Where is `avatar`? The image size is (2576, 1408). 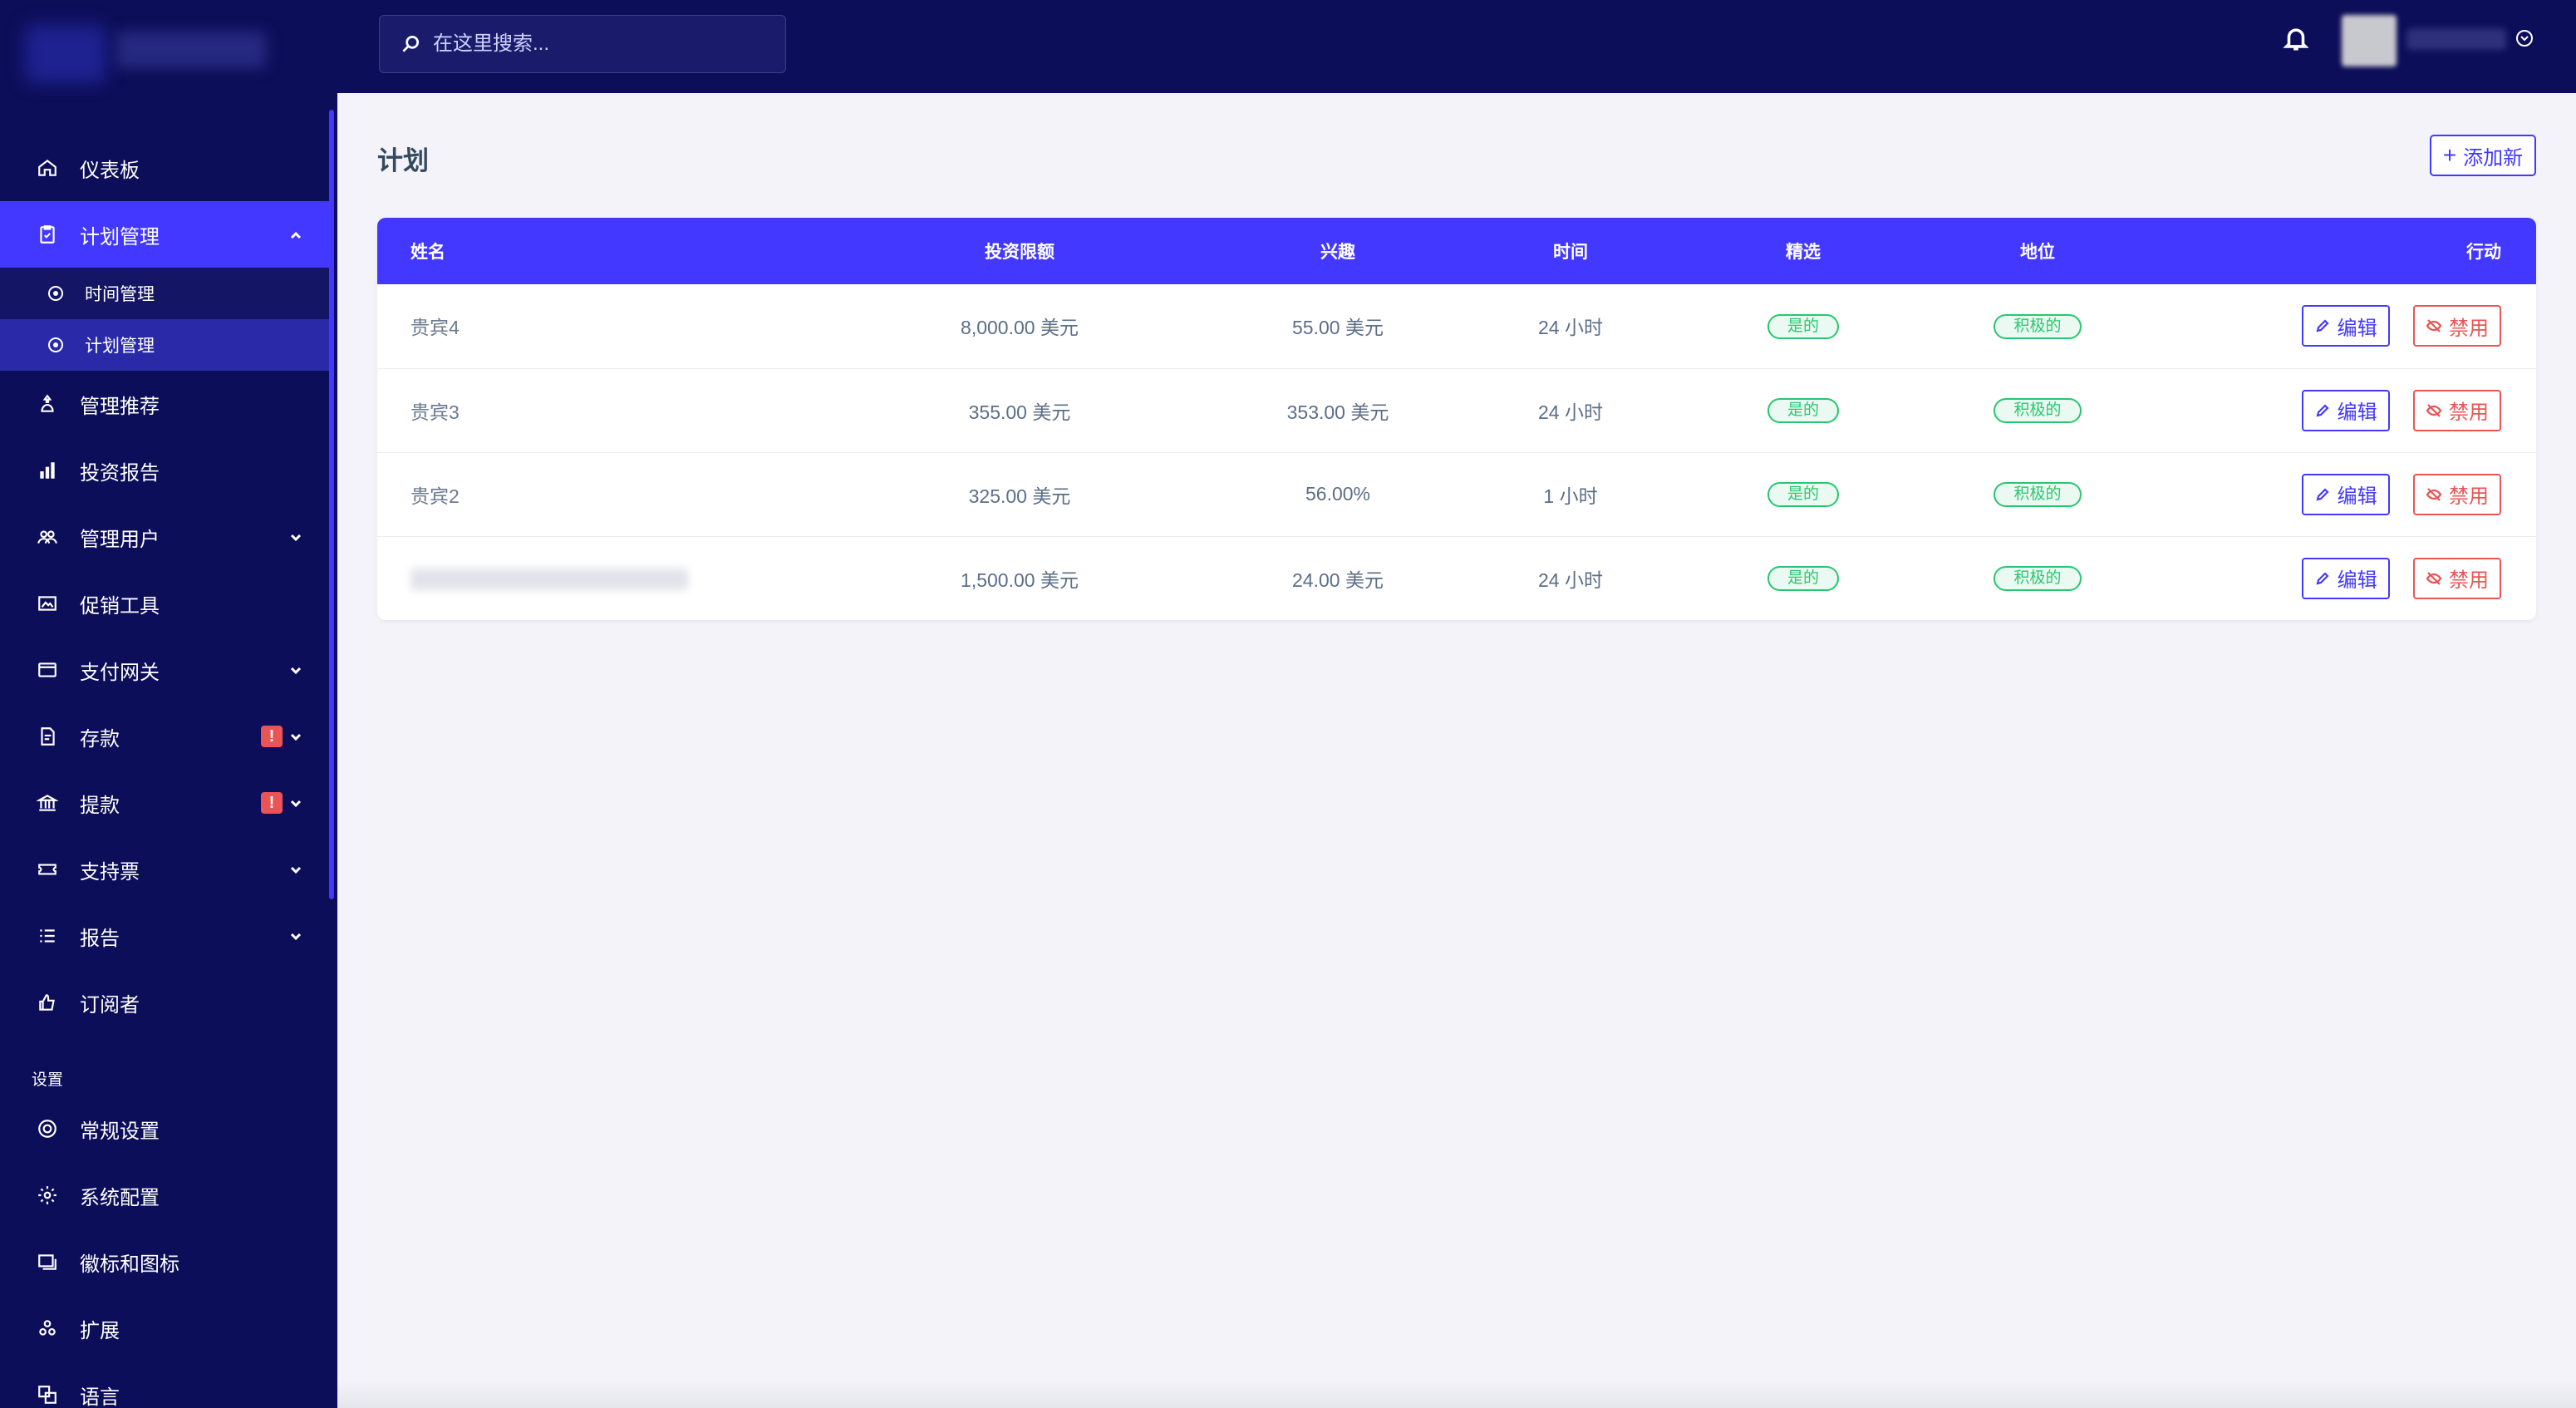
avatar is located at coordinates (2369, 40).